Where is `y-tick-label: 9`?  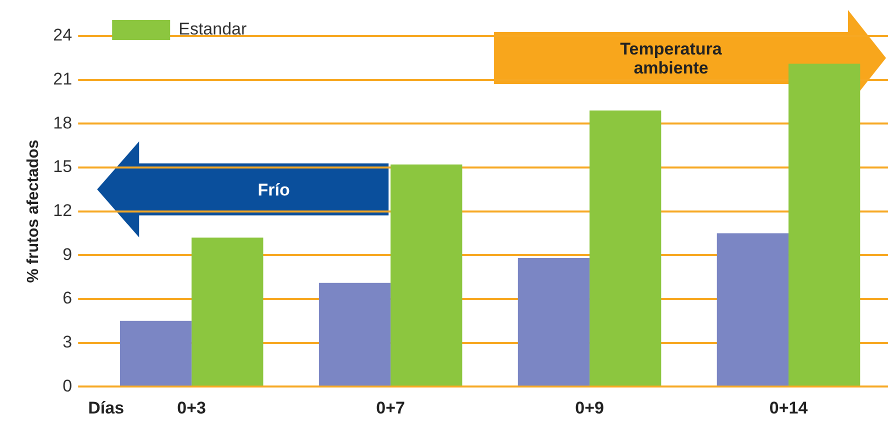
y-tick-label: 9 is located at coordinates (67, 254).